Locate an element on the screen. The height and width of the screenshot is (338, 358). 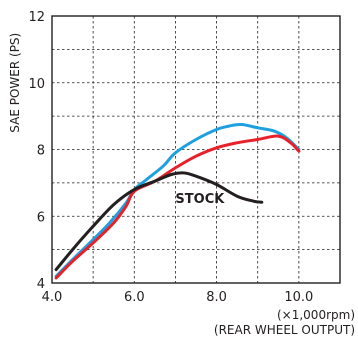
x-axis-unit-label: (×1,000rpm) is located at coordinates (316, 315).